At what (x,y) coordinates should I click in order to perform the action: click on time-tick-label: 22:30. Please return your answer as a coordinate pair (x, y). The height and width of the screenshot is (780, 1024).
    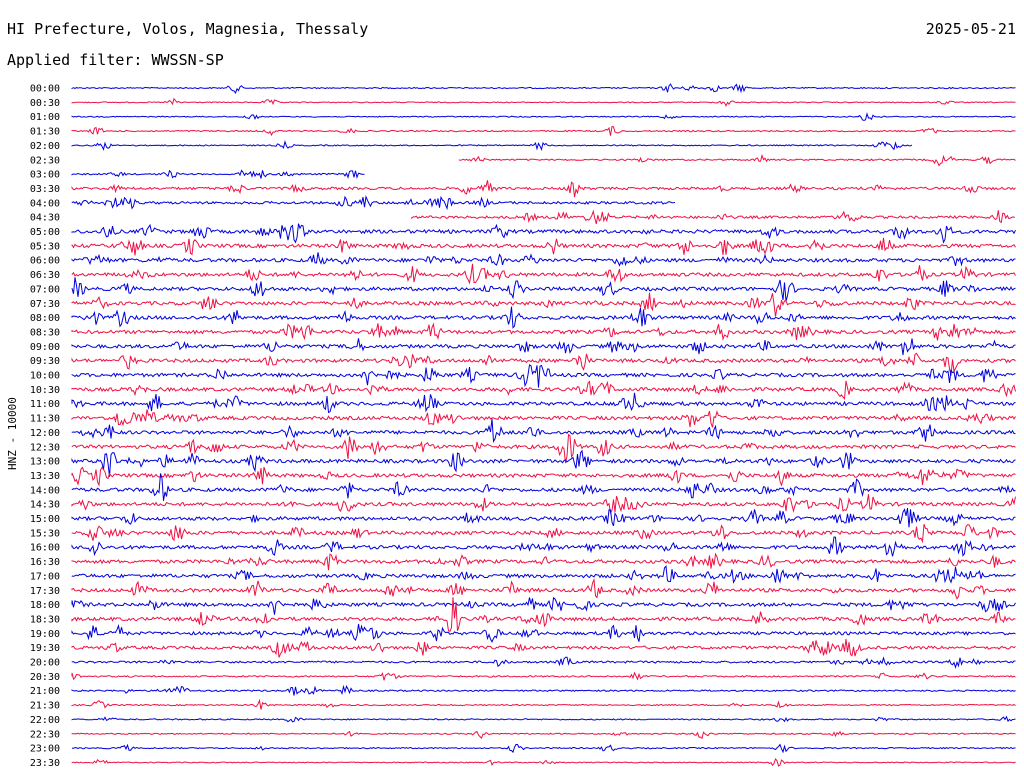
    Looking at the image, I should click on (45, 734).